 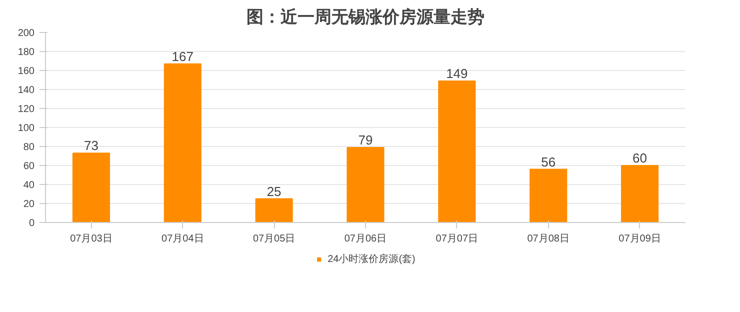 I want to click on data-label: 25, so click(x=274, y=191).